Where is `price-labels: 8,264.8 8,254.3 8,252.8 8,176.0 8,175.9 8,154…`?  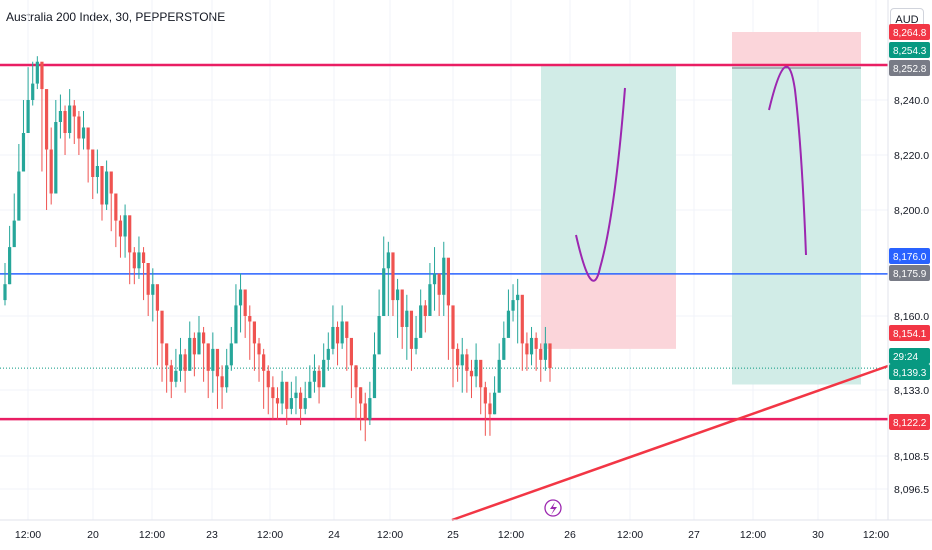 price-labels: 8,264.8 8,254.3 8,252.8 8,176.0 8,175.9 8,154… is located at coordinates (909, 227).